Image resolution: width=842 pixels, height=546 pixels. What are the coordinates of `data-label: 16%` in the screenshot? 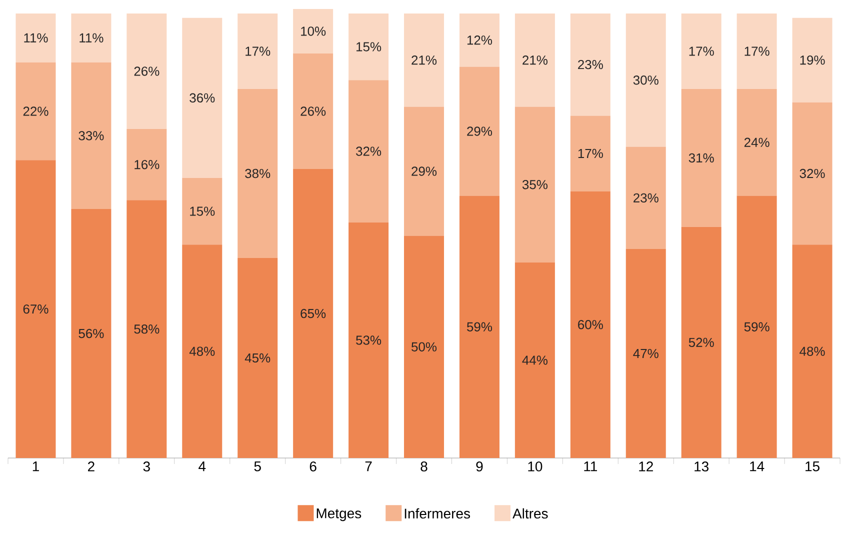 It's located at (147, 165).